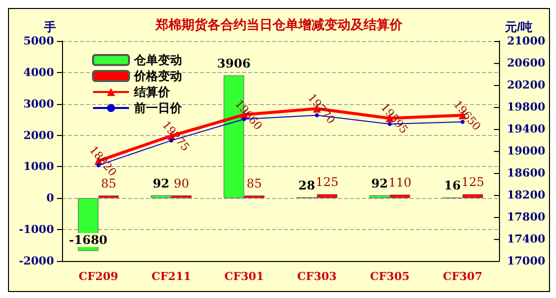 The image size is (556, 298). What do you see at coordinates (50, 198) in the screenshot?
I see `y-tick-label: 0` at bounding box center [50, 198].